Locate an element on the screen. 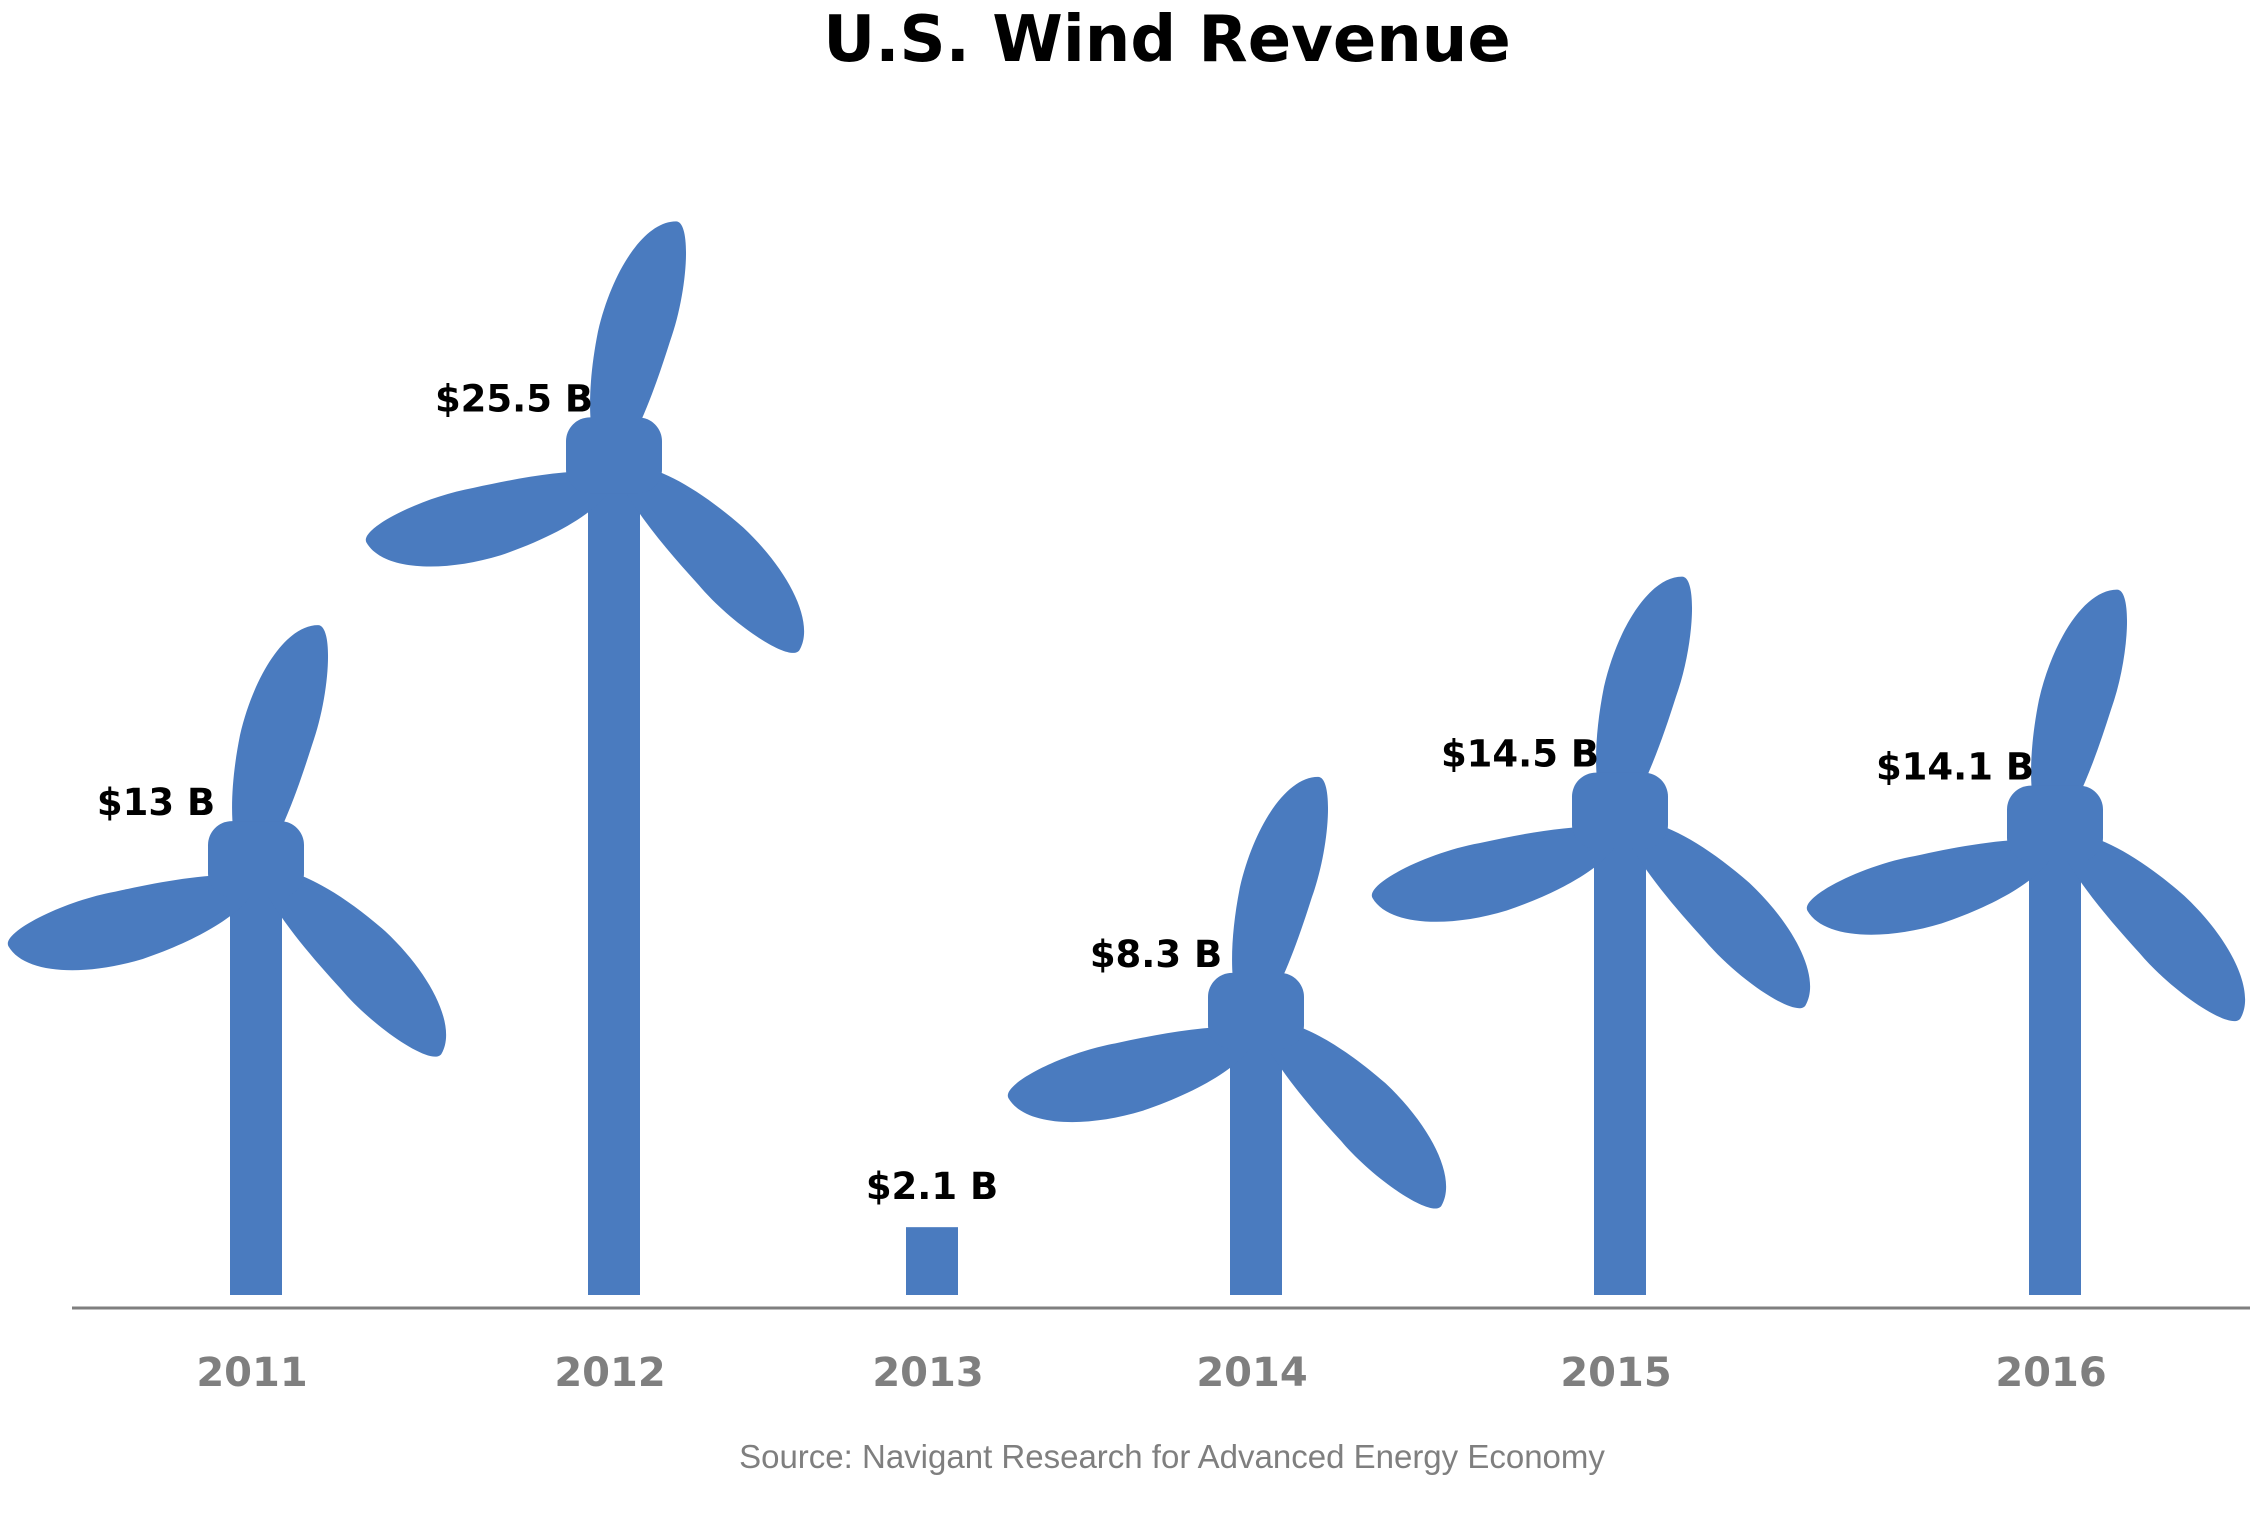 This screenshot has height=1517, width=2250. value-label-2012: $25.5 B is located at coordinates (514, 398).